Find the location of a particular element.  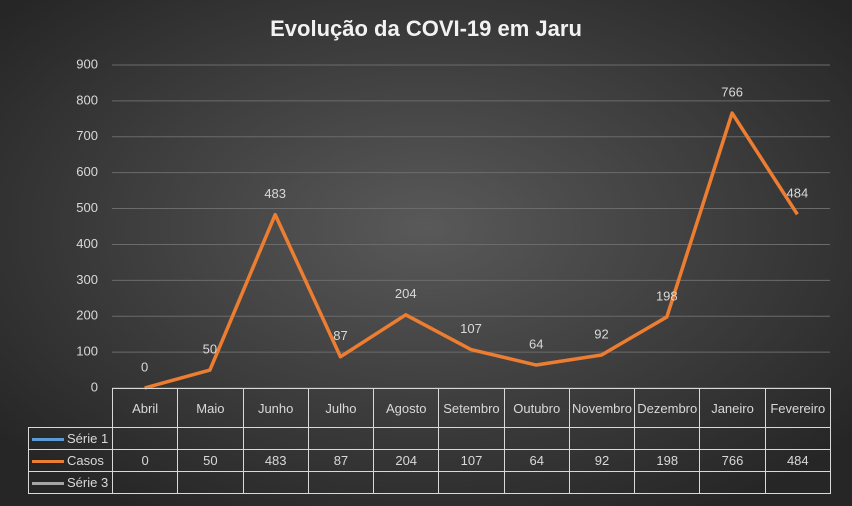

x-tick-label: Julho is located at coordinates (341, 408).